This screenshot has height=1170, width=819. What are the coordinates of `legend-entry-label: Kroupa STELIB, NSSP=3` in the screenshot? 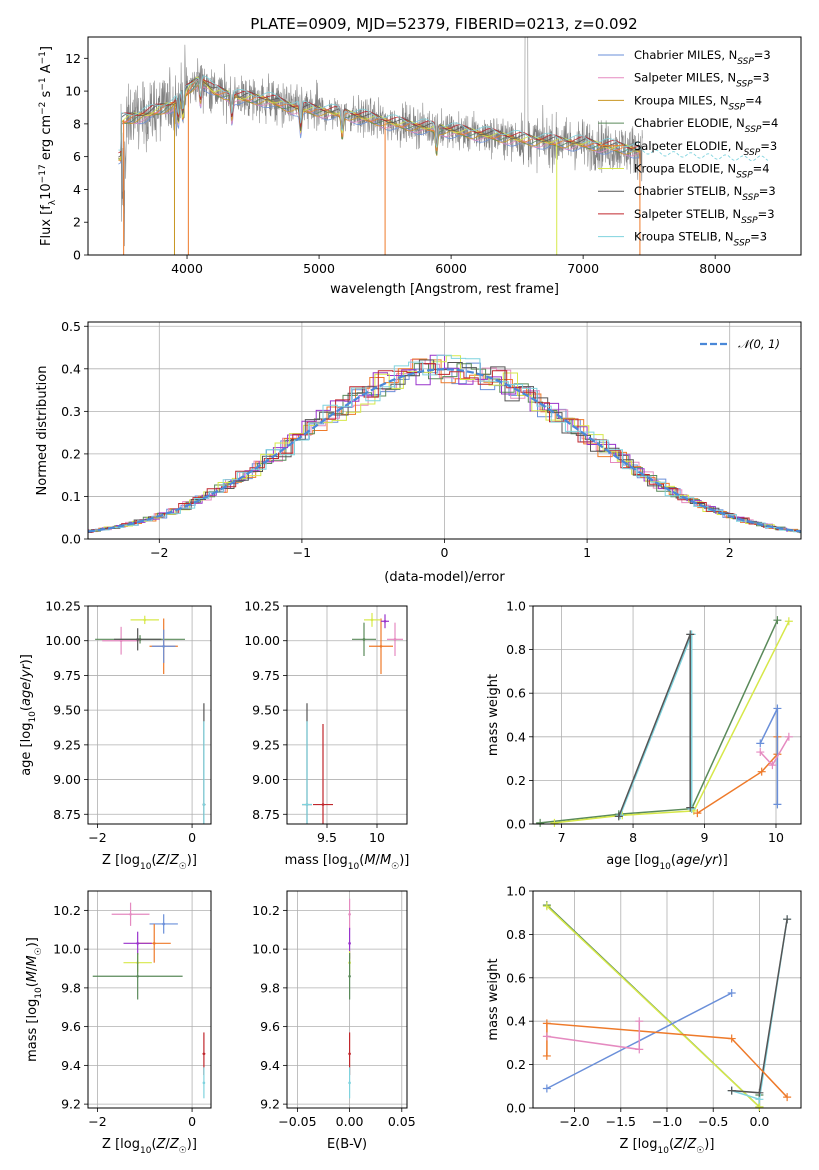 It's located at (700, 239).